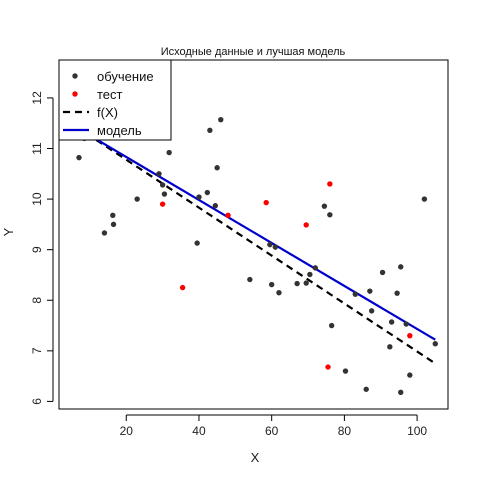 Image resolution: width=480 pixels, height=480 pixels. What do you see at coordinates (75, 76) in the screenshot?
I see `legend-train-marker` at bounding box center [75, 76].